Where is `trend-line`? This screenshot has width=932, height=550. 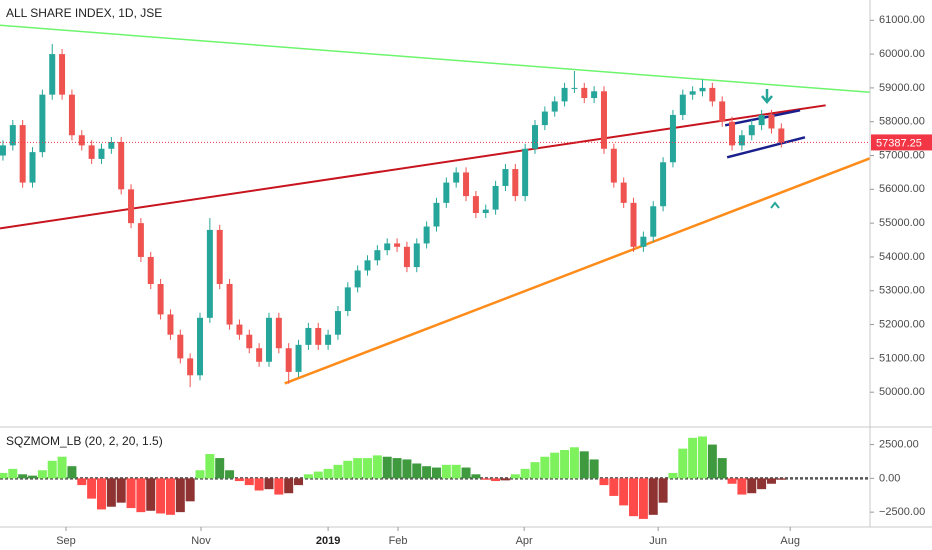
trend-line is located at coordinates (766, 147).